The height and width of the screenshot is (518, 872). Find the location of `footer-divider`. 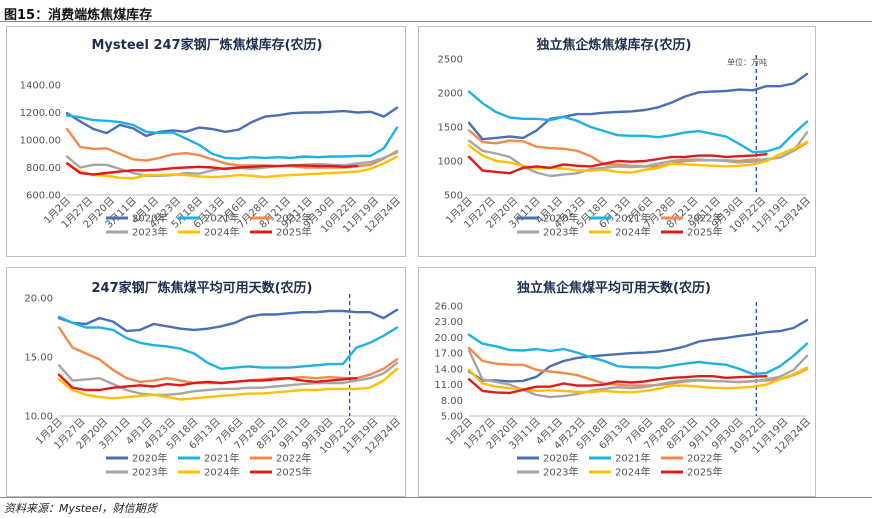

footer-divider is located at coordinates (436, 497).